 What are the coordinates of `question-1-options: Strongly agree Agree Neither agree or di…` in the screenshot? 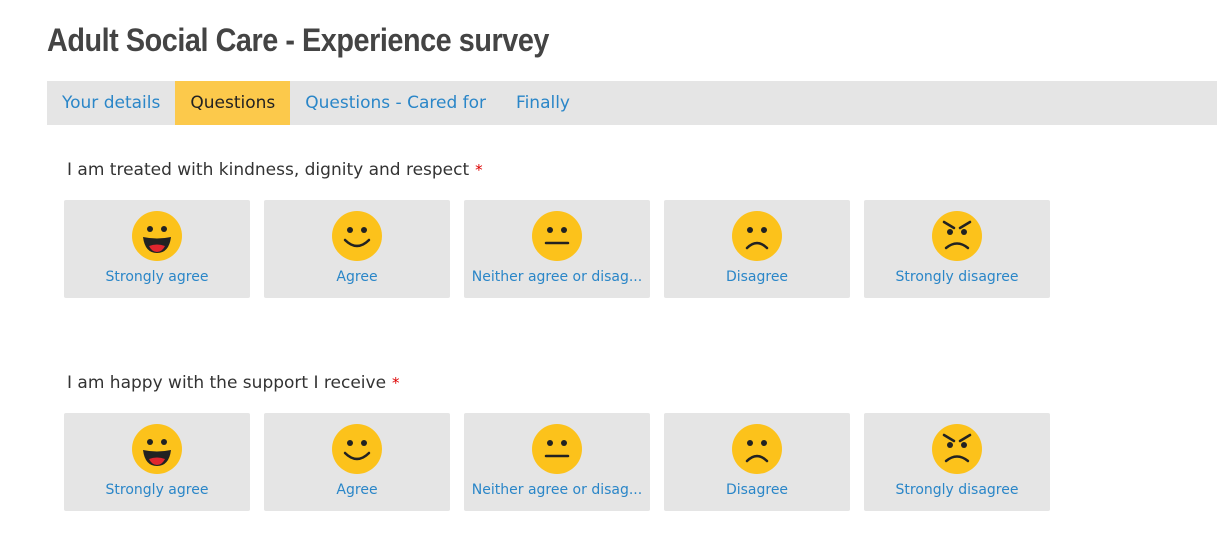 It's located at (564, 249).